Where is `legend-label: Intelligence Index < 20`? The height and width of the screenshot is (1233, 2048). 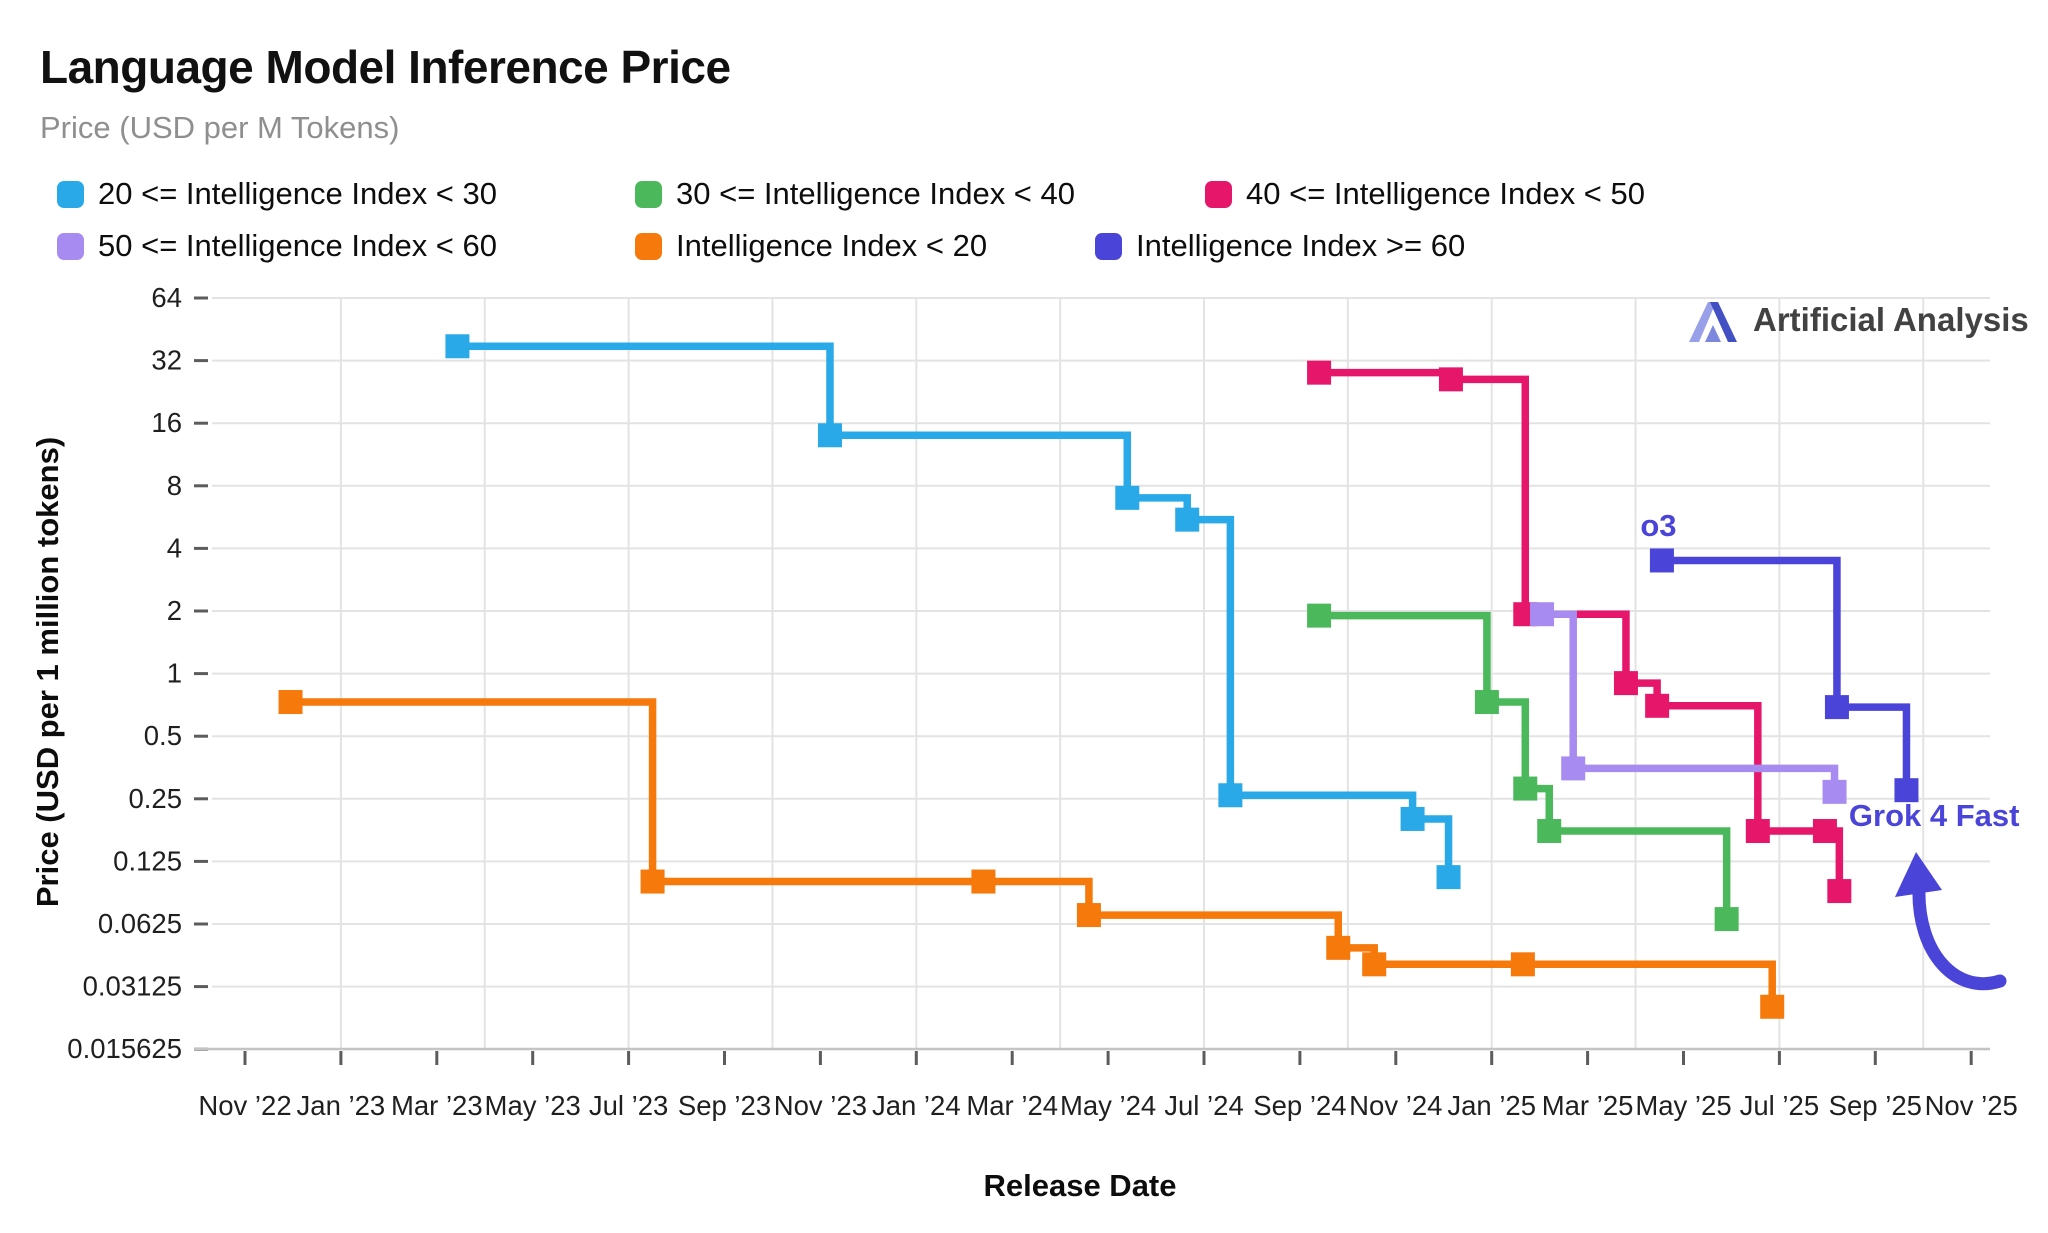
legend-label: Intelligence Index < 20 is located at coordinates (832, 245).